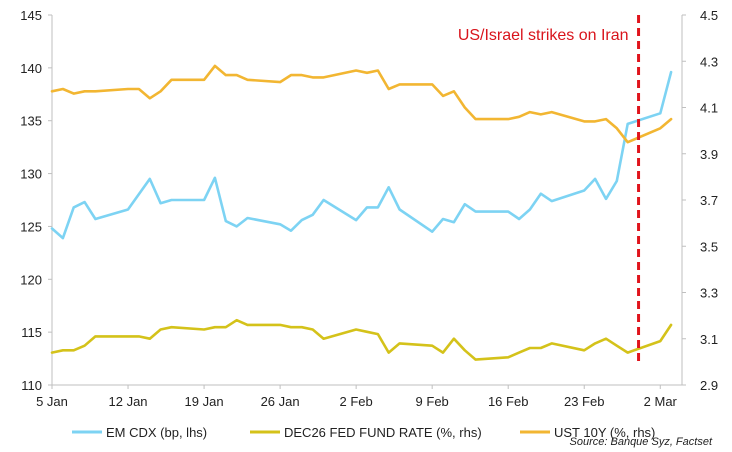 This screenshot has height=452, width=732. Describe the element at coordinates (356, 401) in the screenshot. I see `x-tick-label: 2 Feb` at that location.